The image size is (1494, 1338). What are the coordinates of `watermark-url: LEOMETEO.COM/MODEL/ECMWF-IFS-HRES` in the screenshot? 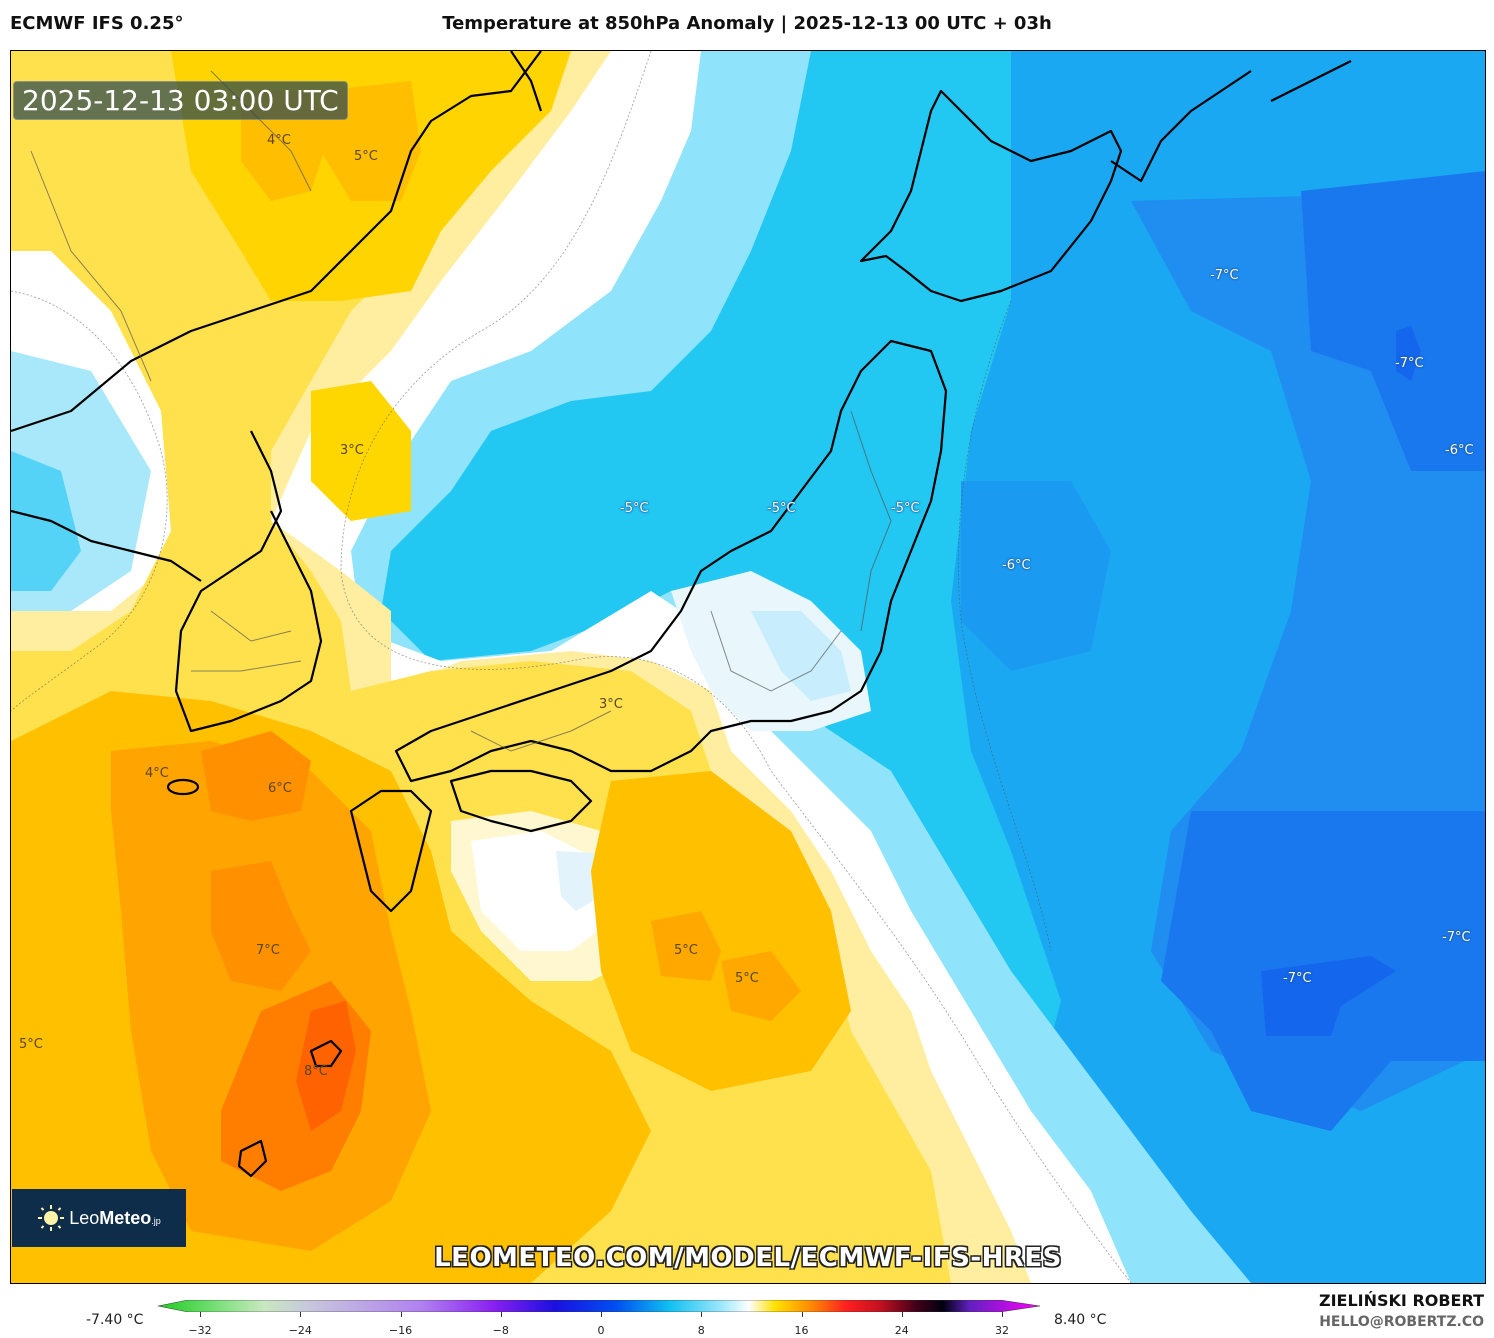 It's located at (748, 1258).